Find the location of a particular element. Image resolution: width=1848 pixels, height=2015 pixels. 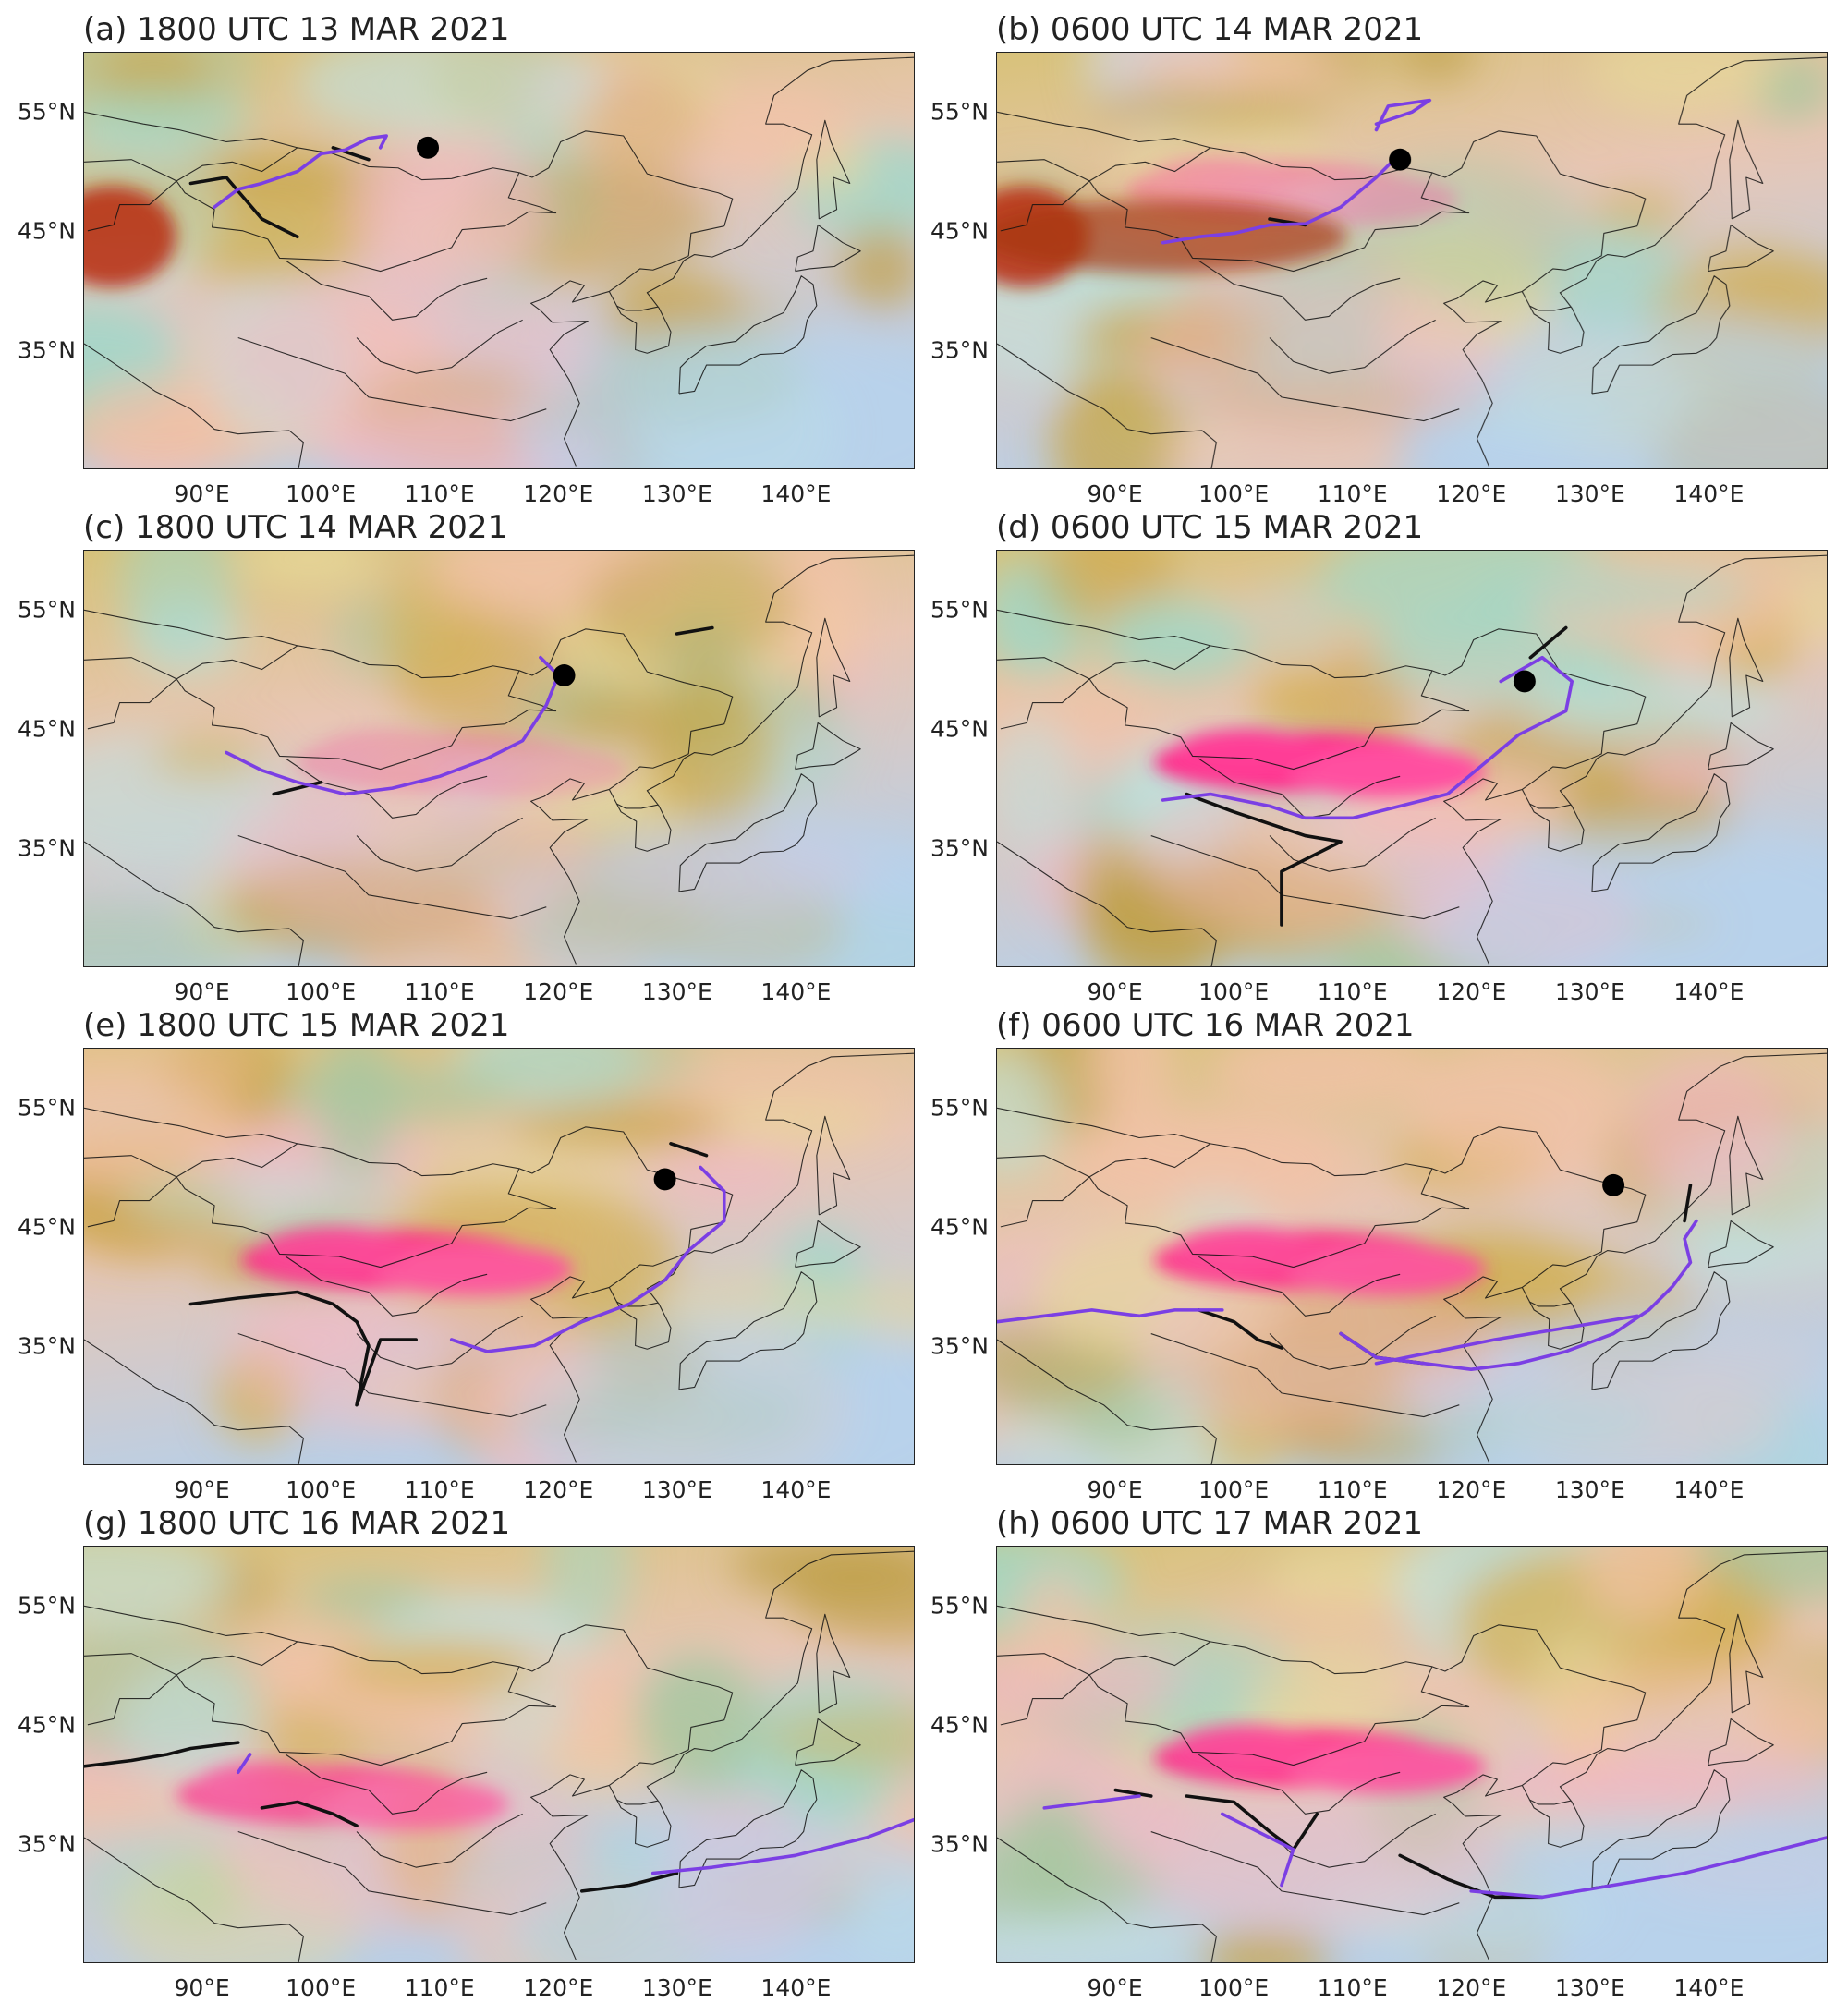

panel-title: (a) 1800 UTC 13 MAR 2021 is located at coordinates (296, 29).